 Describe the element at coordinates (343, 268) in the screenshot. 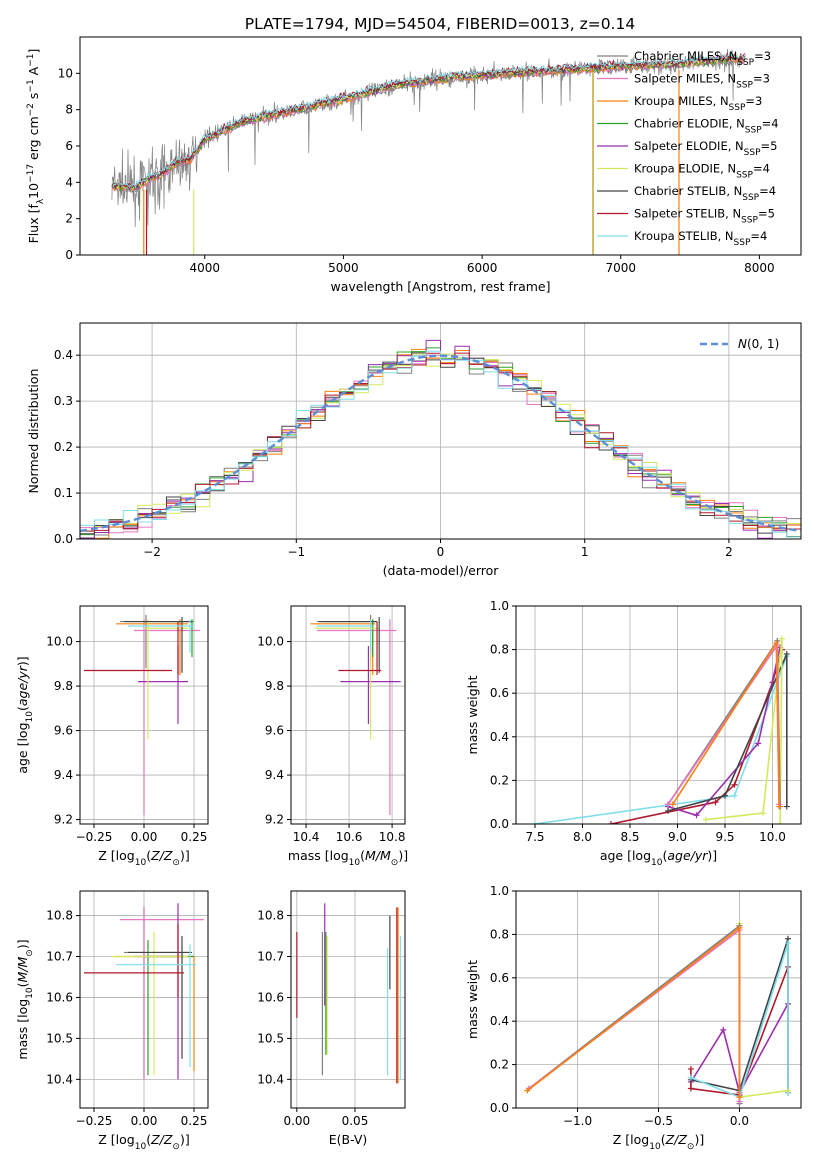

I see `x-tick-label: 5000` at that location.